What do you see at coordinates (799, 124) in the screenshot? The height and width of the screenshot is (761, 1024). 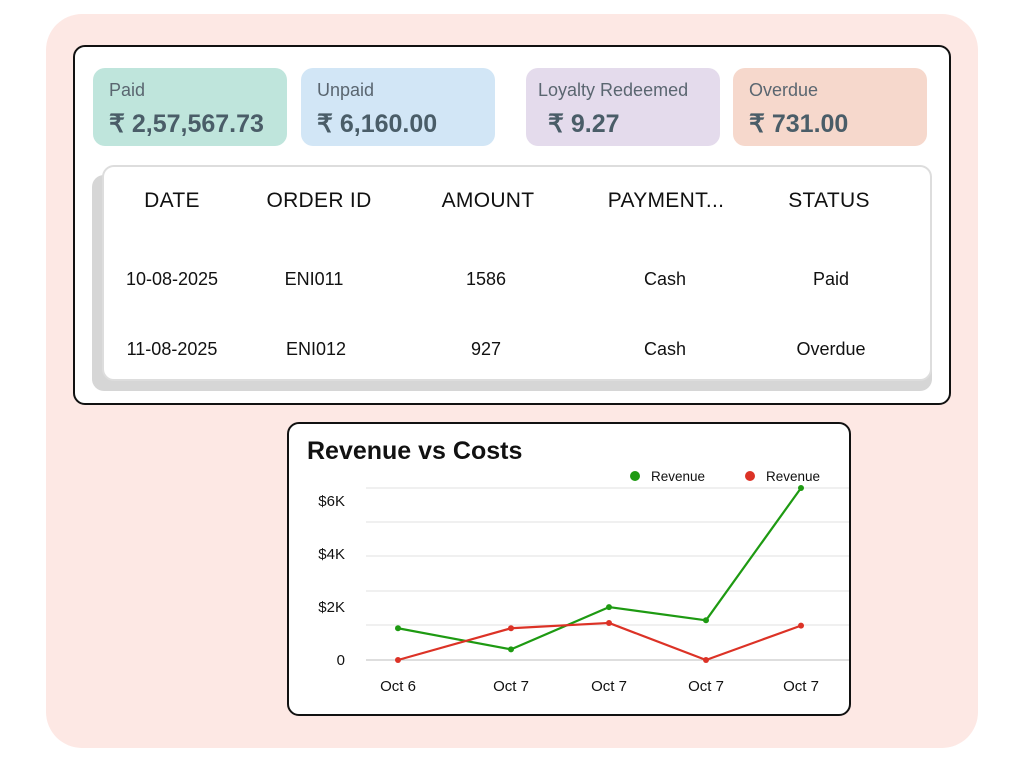 I see `overdue-value: ₹ 731.00` at bounding box center [799, 124].